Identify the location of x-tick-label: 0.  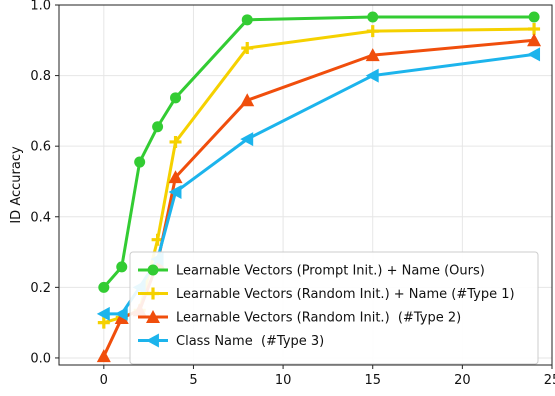
(104, 380).